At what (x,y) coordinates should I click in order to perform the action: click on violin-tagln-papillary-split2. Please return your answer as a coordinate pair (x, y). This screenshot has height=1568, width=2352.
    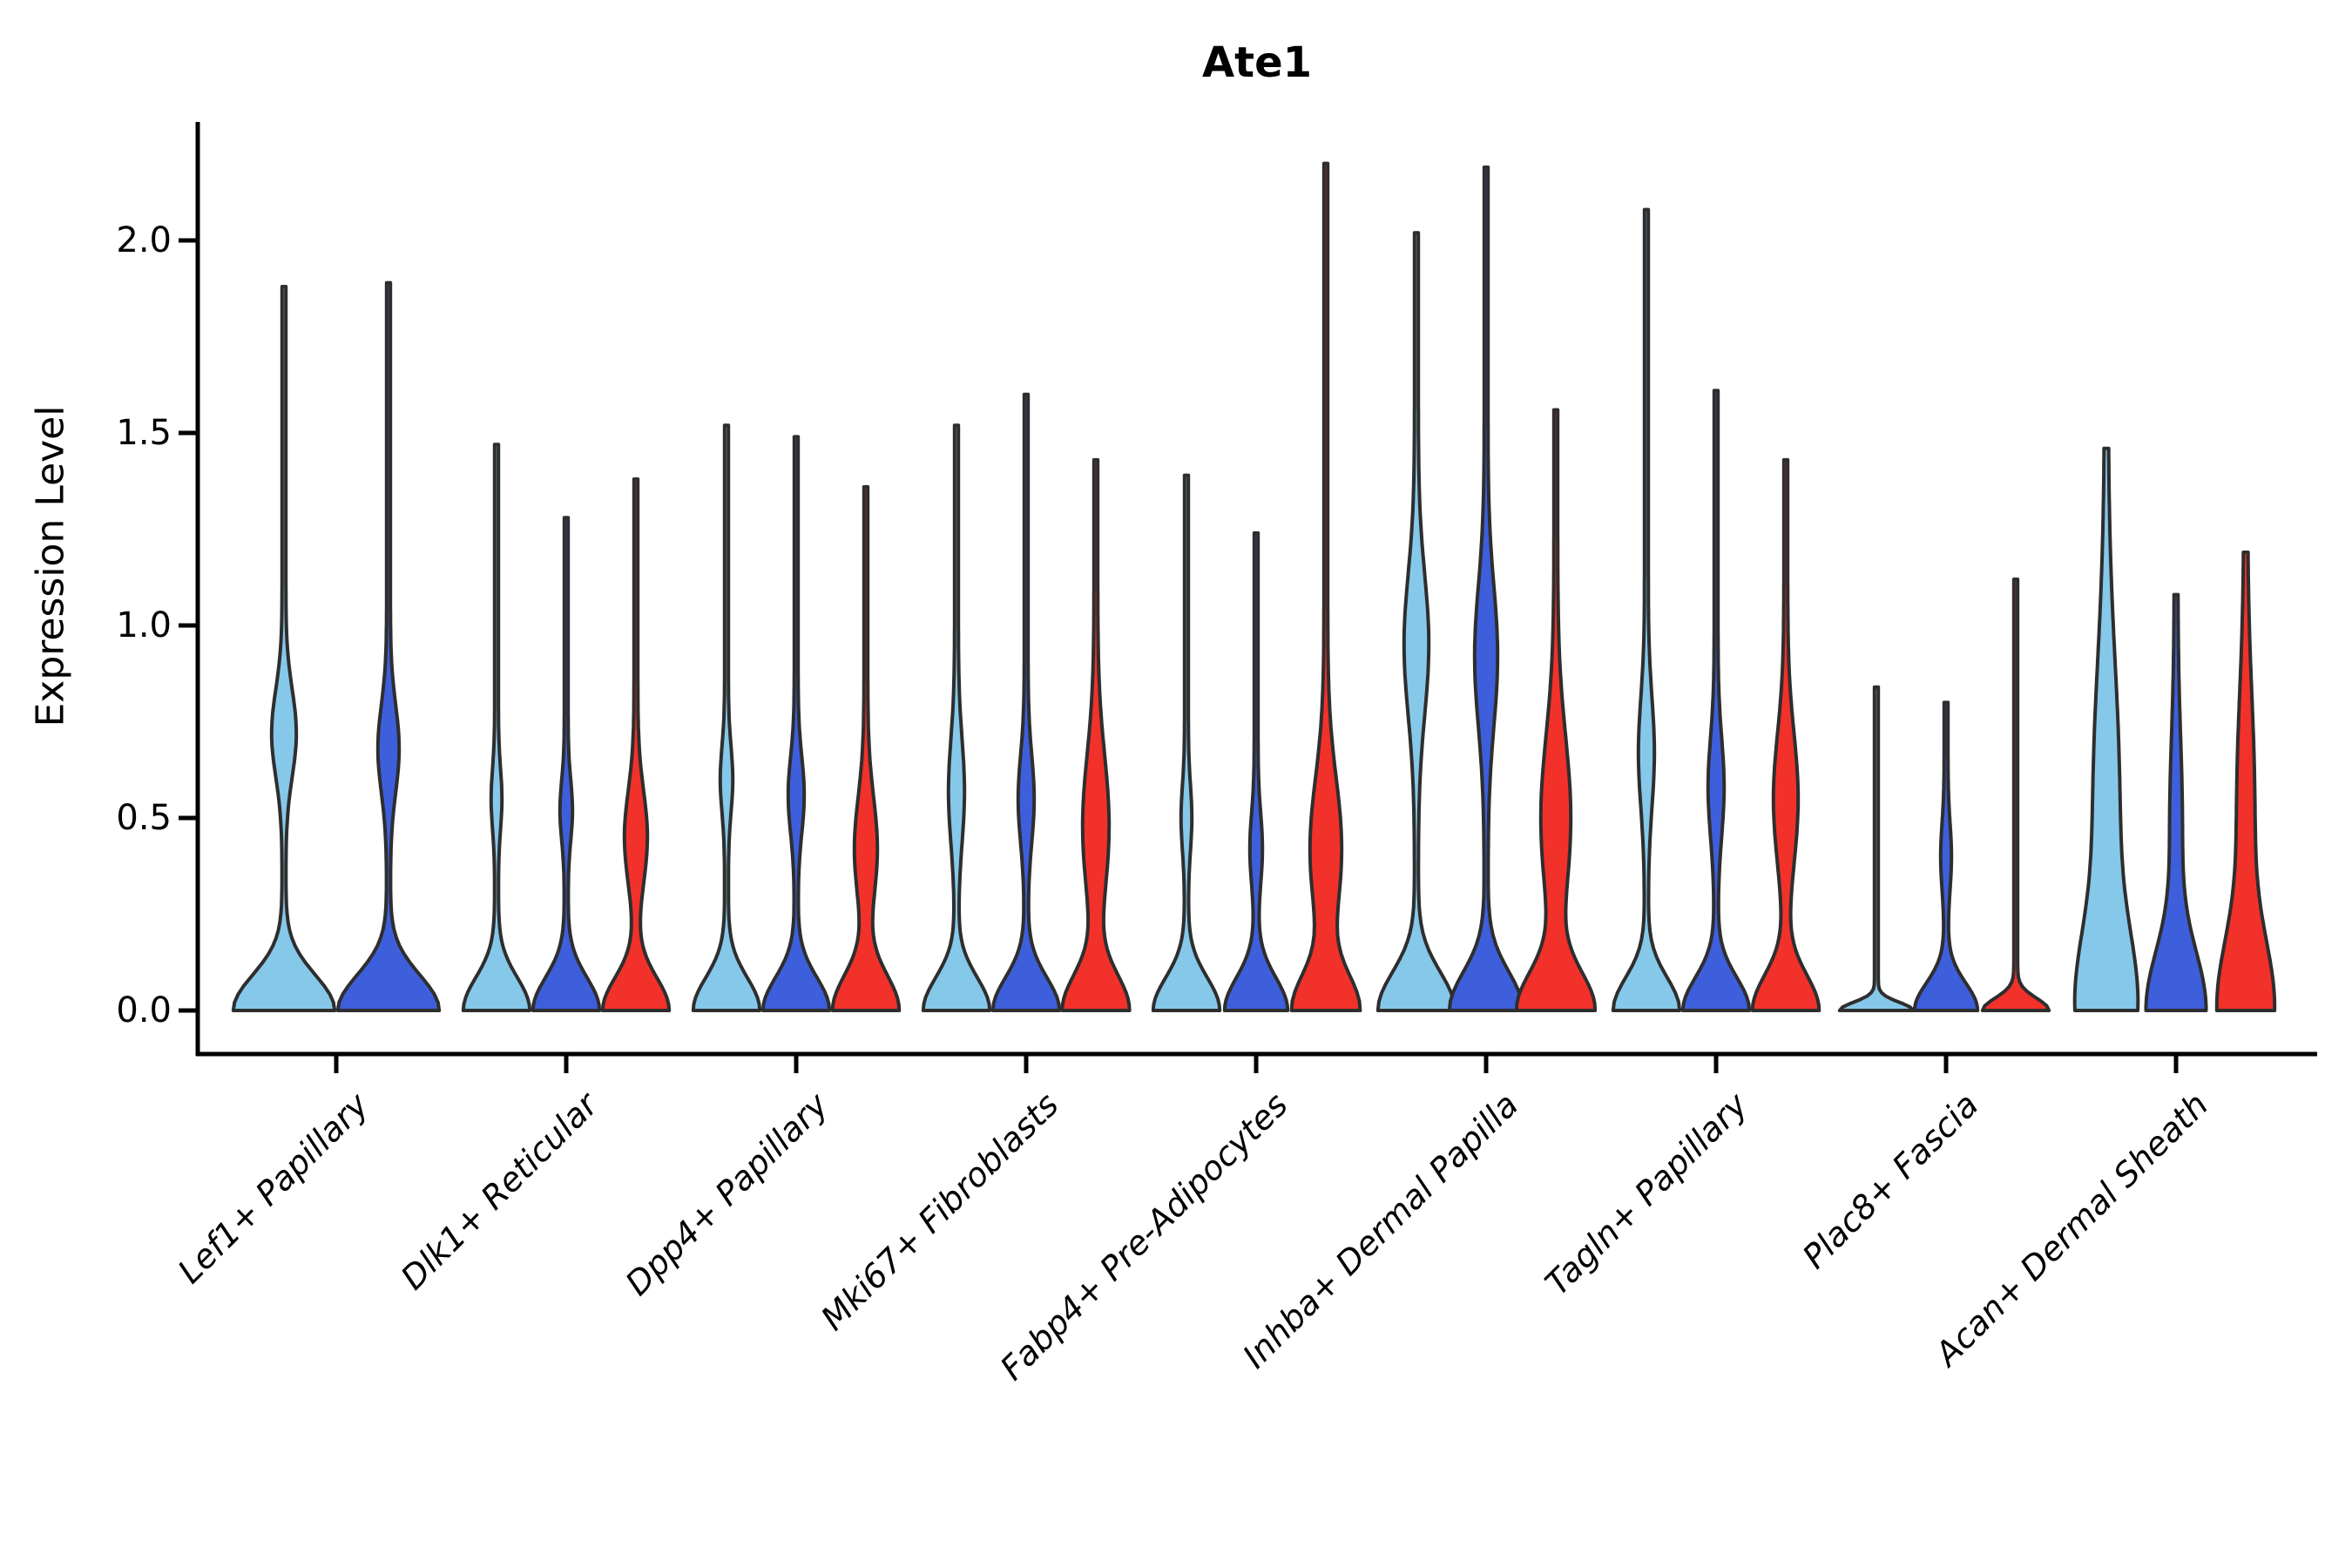
    Looking at the image, I should click on (1785, 734).